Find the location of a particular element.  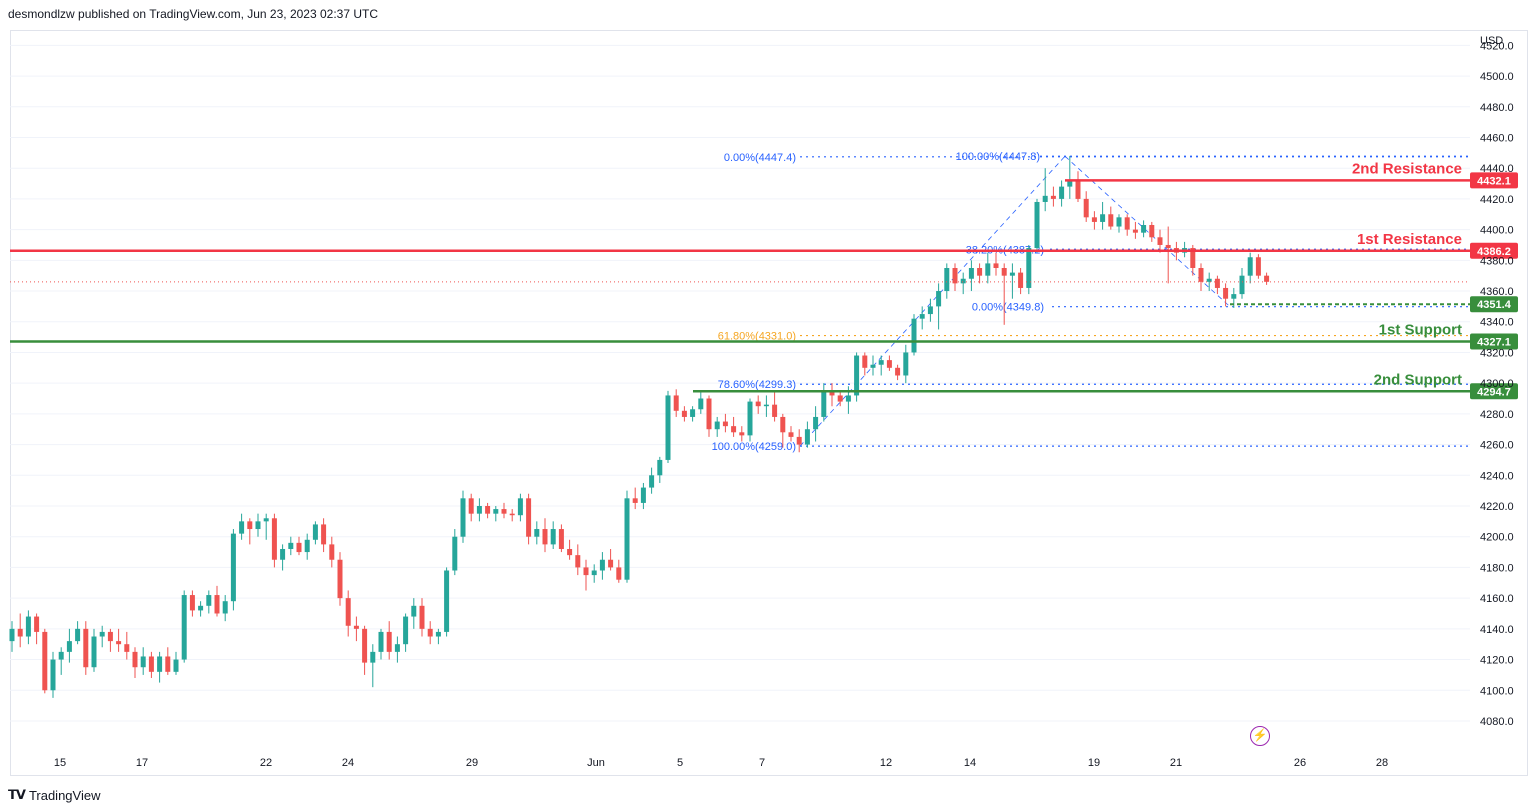

x-tick-label: 14 is located at coordinates (970, 763).